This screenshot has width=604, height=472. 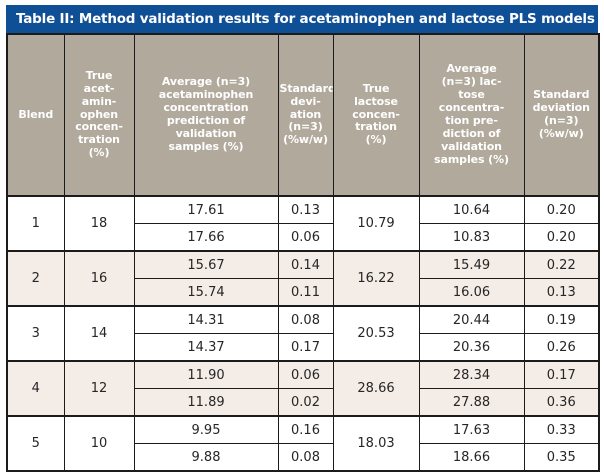 What do you see at coordinates (561, 457) in the screenshot?
I see `lactose-sd-cell: 0.35` at bounding box center [561, 457].